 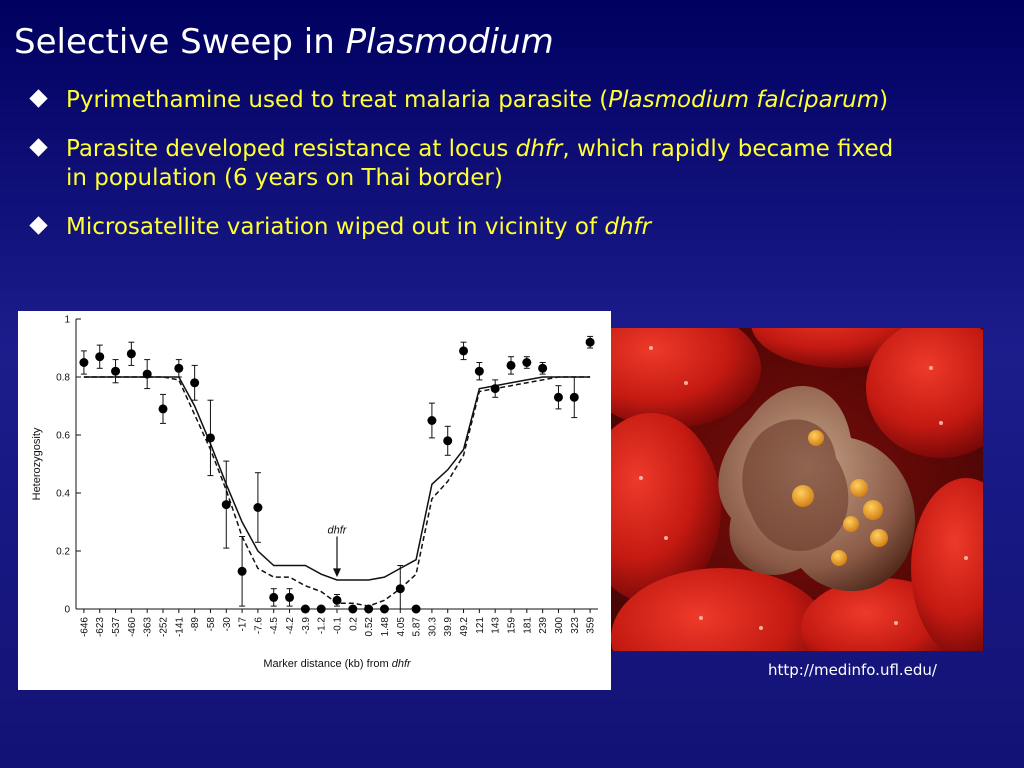 I want to click on x-tick-label: 359, so click(x=591, y=625).